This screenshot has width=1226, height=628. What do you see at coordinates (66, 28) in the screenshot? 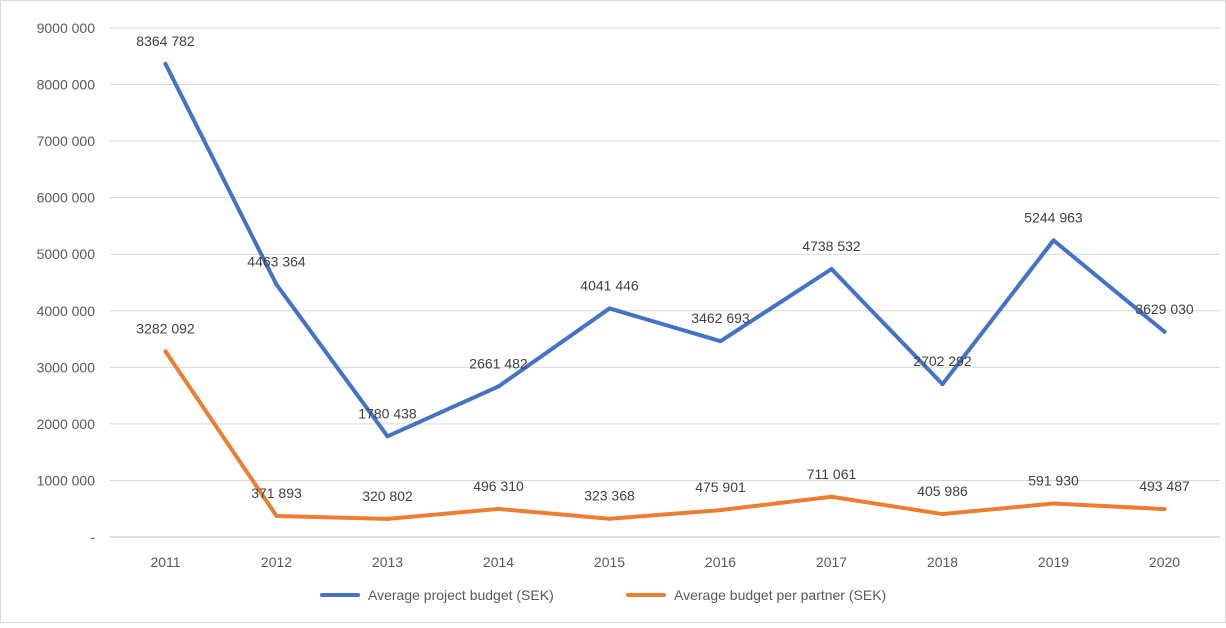
I see `y-tick-label: 9000 000` at bounding box center [66, 28].